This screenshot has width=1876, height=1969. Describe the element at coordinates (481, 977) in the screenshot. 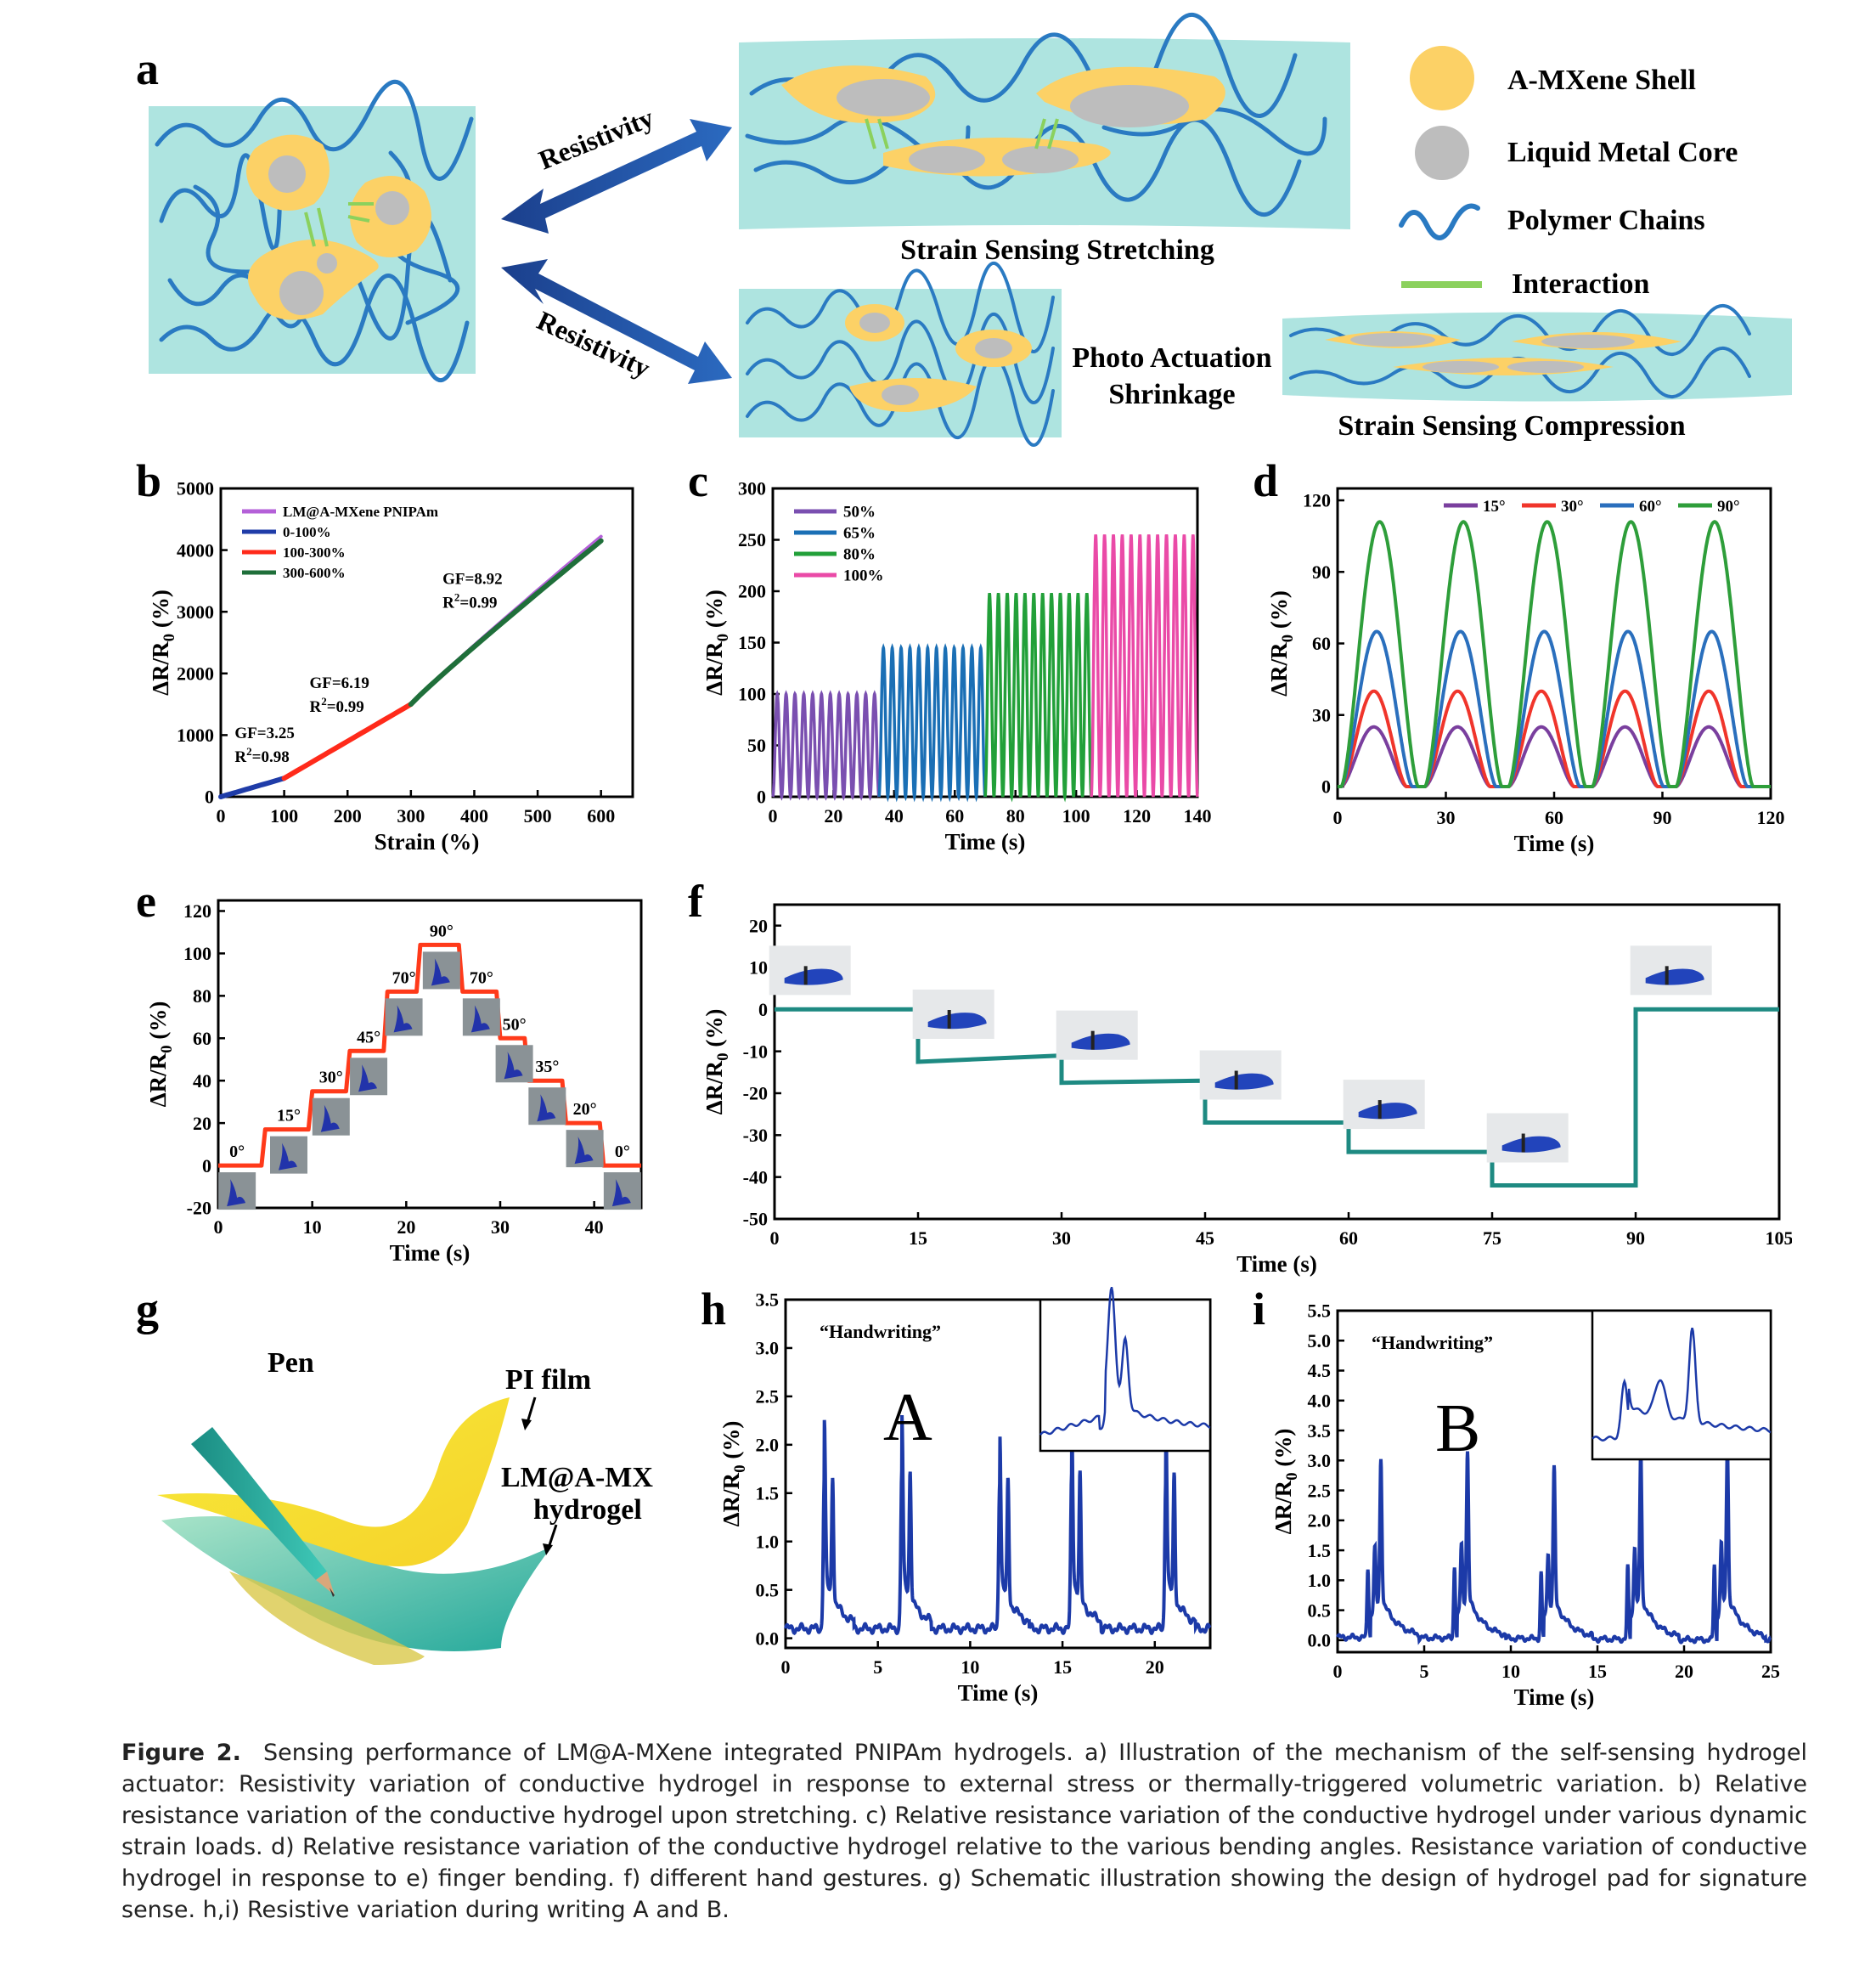

I see `angle-label-6: 70°` at that location.